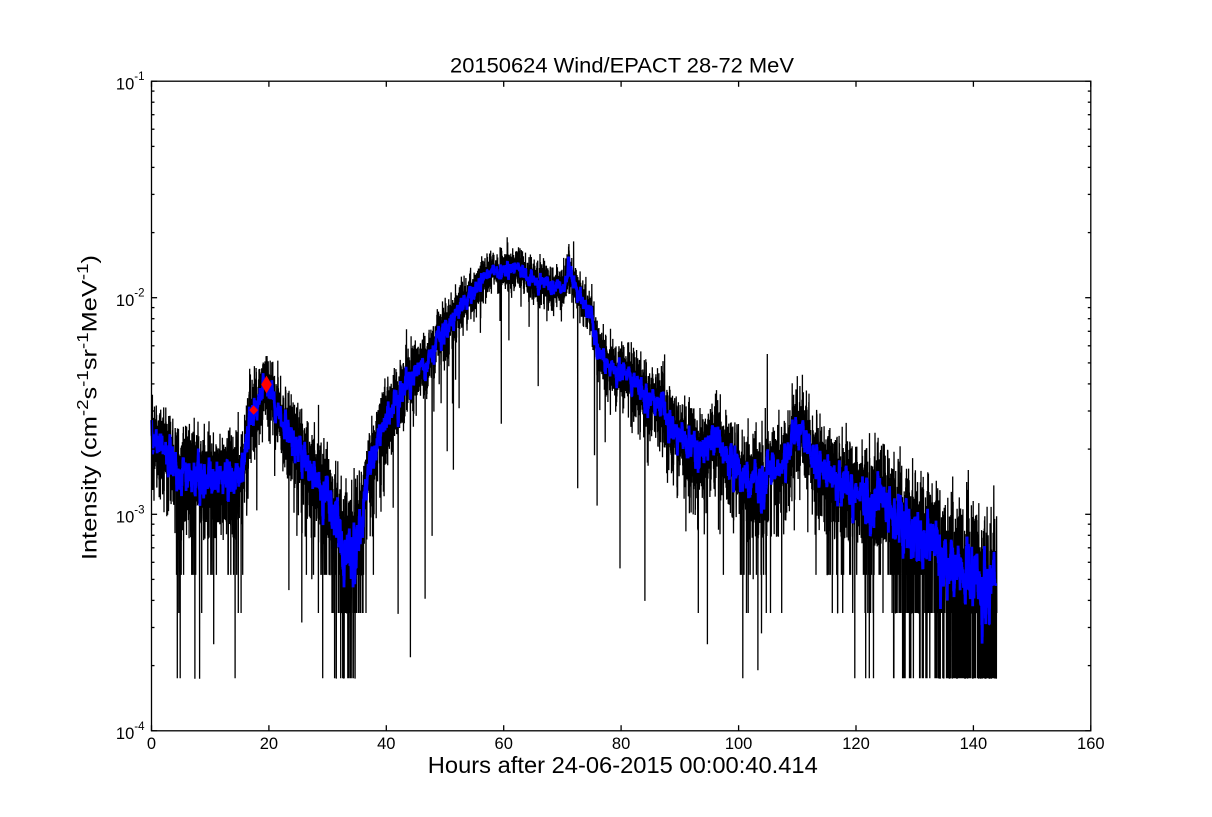  Describe the element at coordinates (621, 744) in the screenshot. I see `svg-text: 80` at that location.